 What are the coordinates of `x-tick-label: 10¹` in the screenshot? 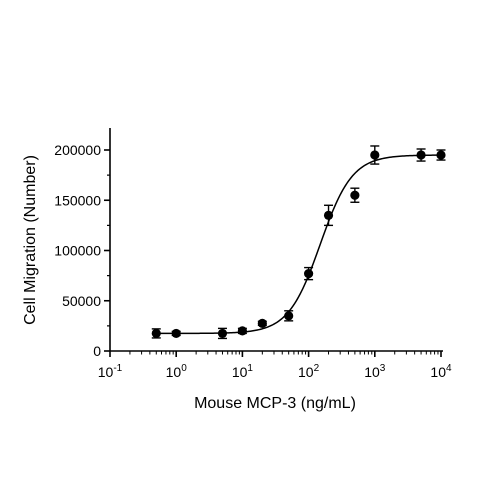 It's located at (243, 371).